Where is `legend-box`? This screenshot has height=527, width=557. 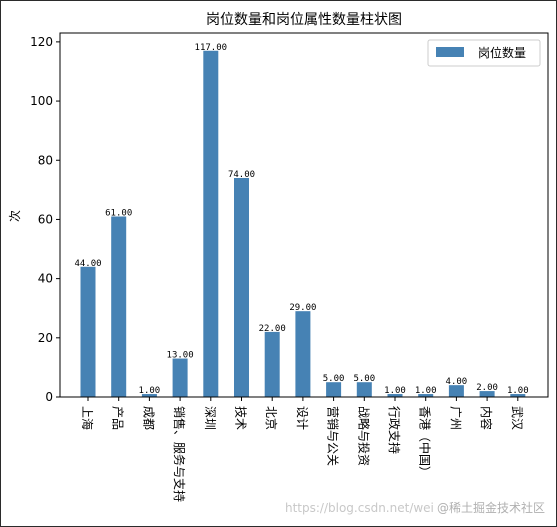 legend-box is located at coordinates (484, 53).